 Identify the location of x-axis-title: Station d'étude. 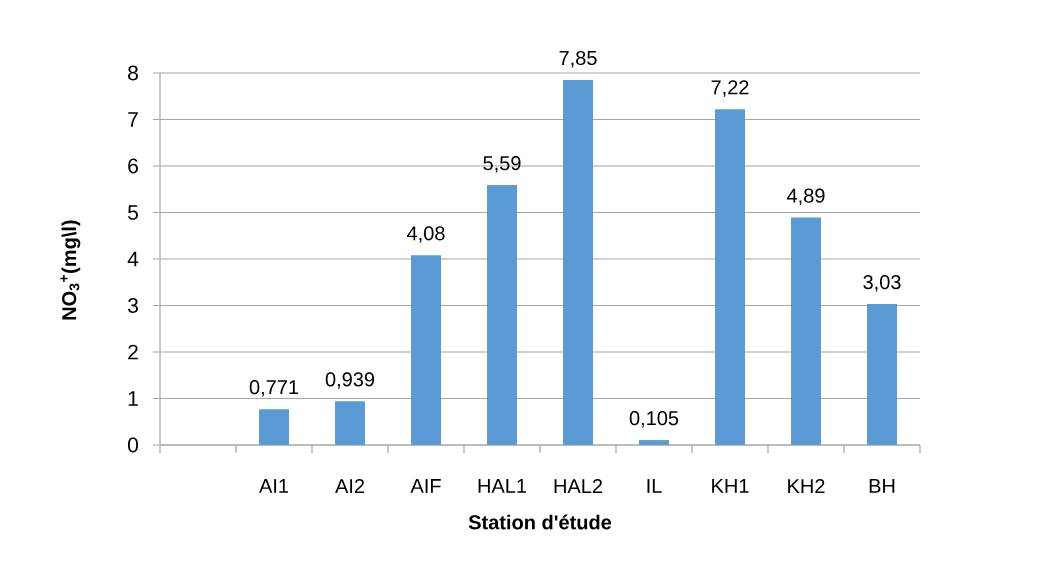
(540, 522).